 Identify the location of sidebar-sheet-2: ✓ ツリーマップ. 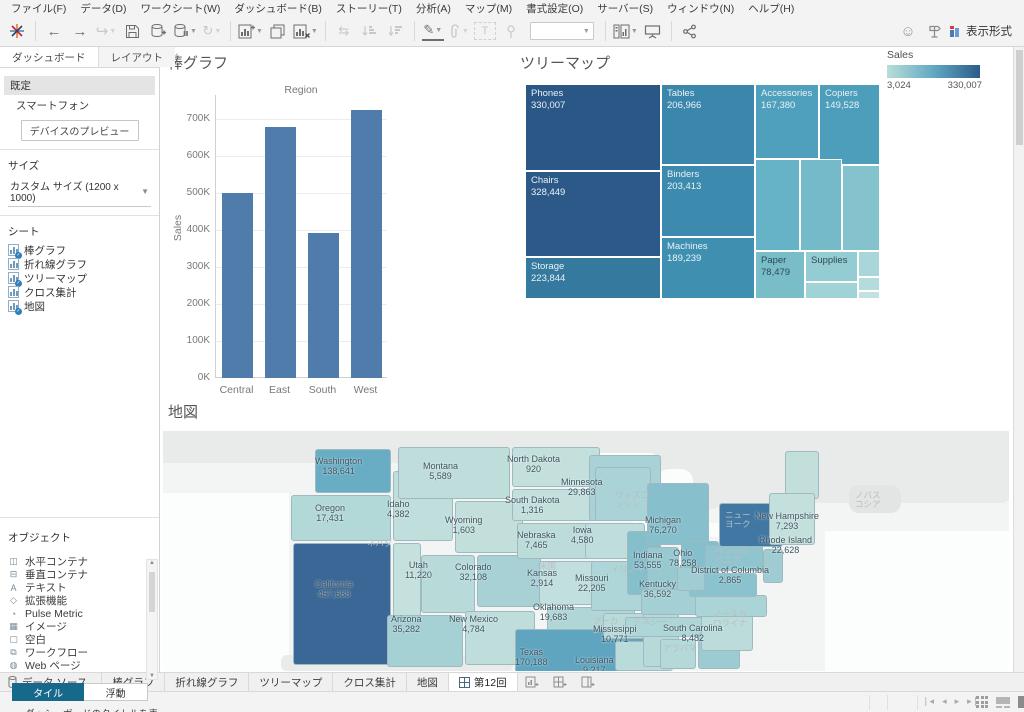
(79, 279).